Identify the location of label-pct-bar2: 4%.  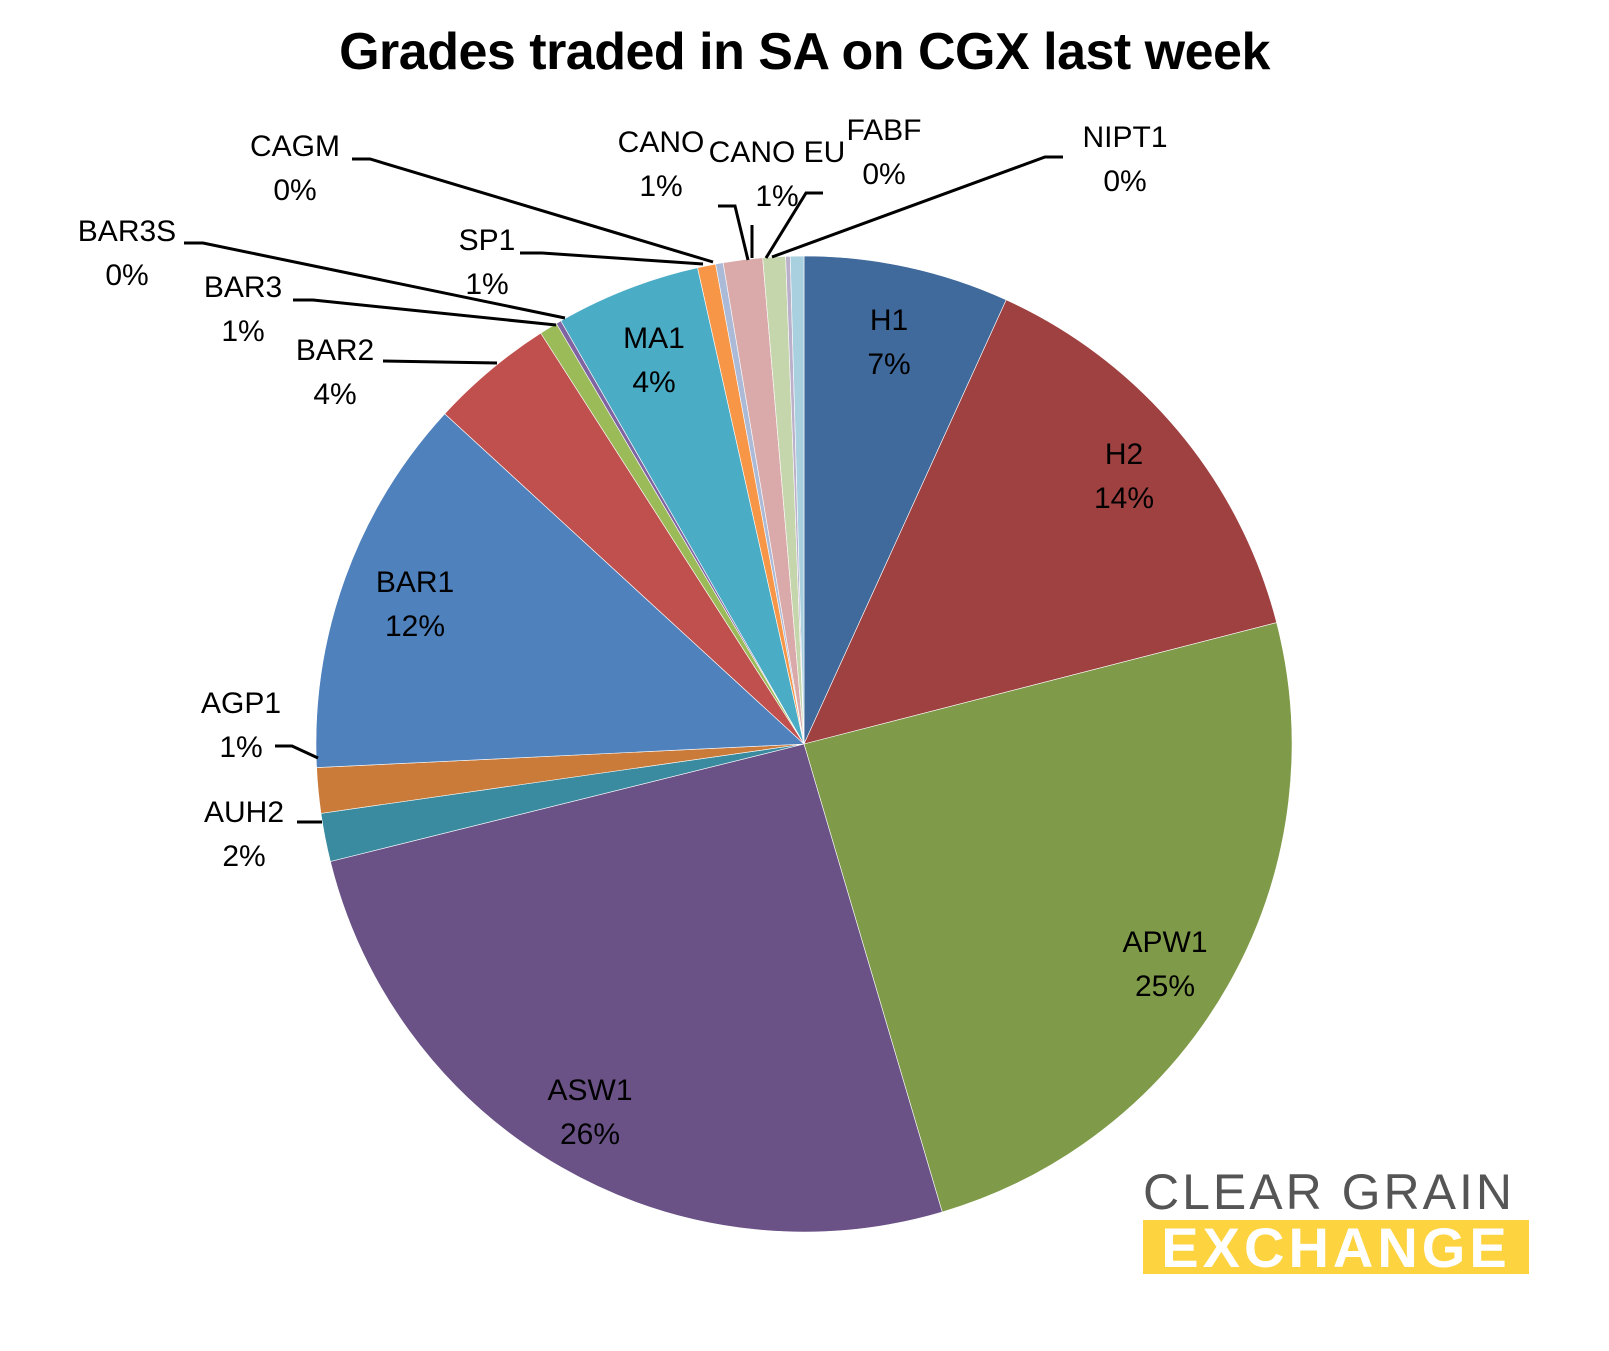
(334, 394).